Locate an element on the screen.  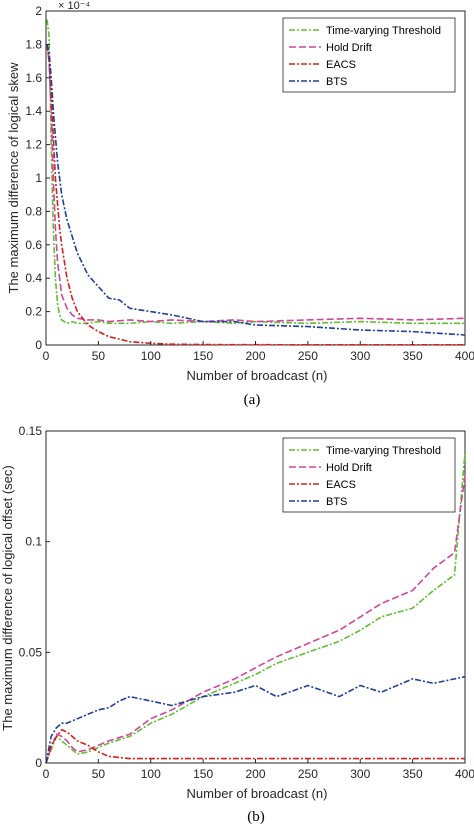
chart-b-x-axis-label: Number of broadcast (n) is located at coordinates (257, 793).